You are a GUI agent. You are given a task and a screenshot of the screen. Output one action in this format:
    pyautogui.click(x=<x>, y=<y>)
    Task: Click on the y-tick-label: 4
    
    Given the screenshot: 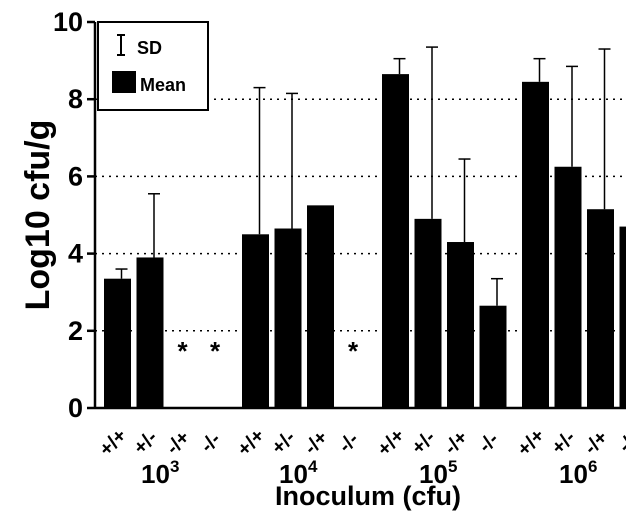 What is the action you would take?
    pyautogui.click(x=75, y=254)
    